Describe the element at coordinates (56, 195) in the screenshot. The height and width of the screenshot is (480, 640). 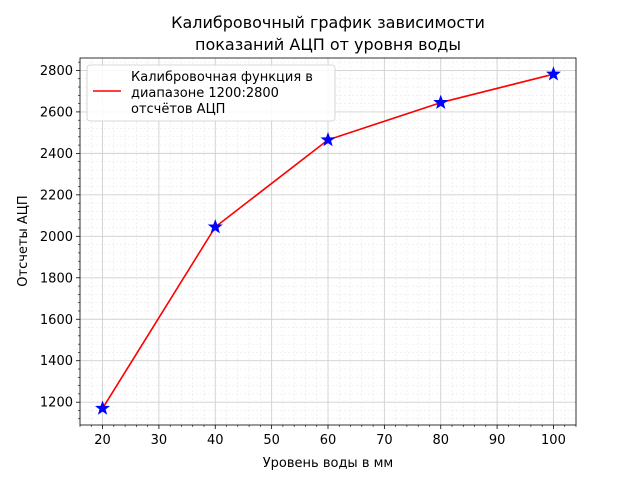
I see `y-tick-label: 2200` at that location.